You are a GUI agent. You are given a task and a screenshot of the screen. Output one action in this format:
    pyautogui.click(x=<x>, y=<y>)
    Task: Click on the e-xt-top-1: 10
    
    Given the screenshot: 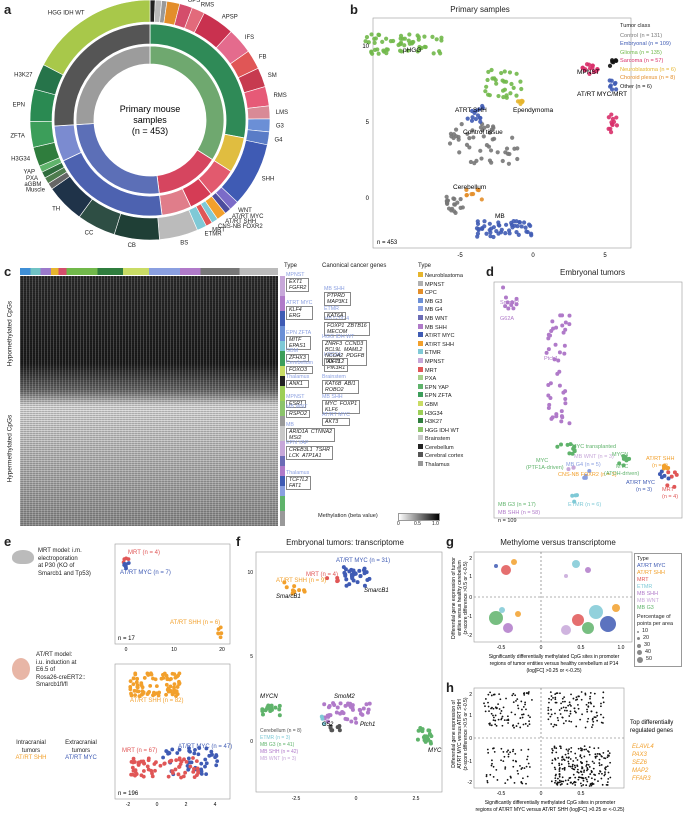 What is the action you would take?
    pyautogui.click(x=174, y=650)
    